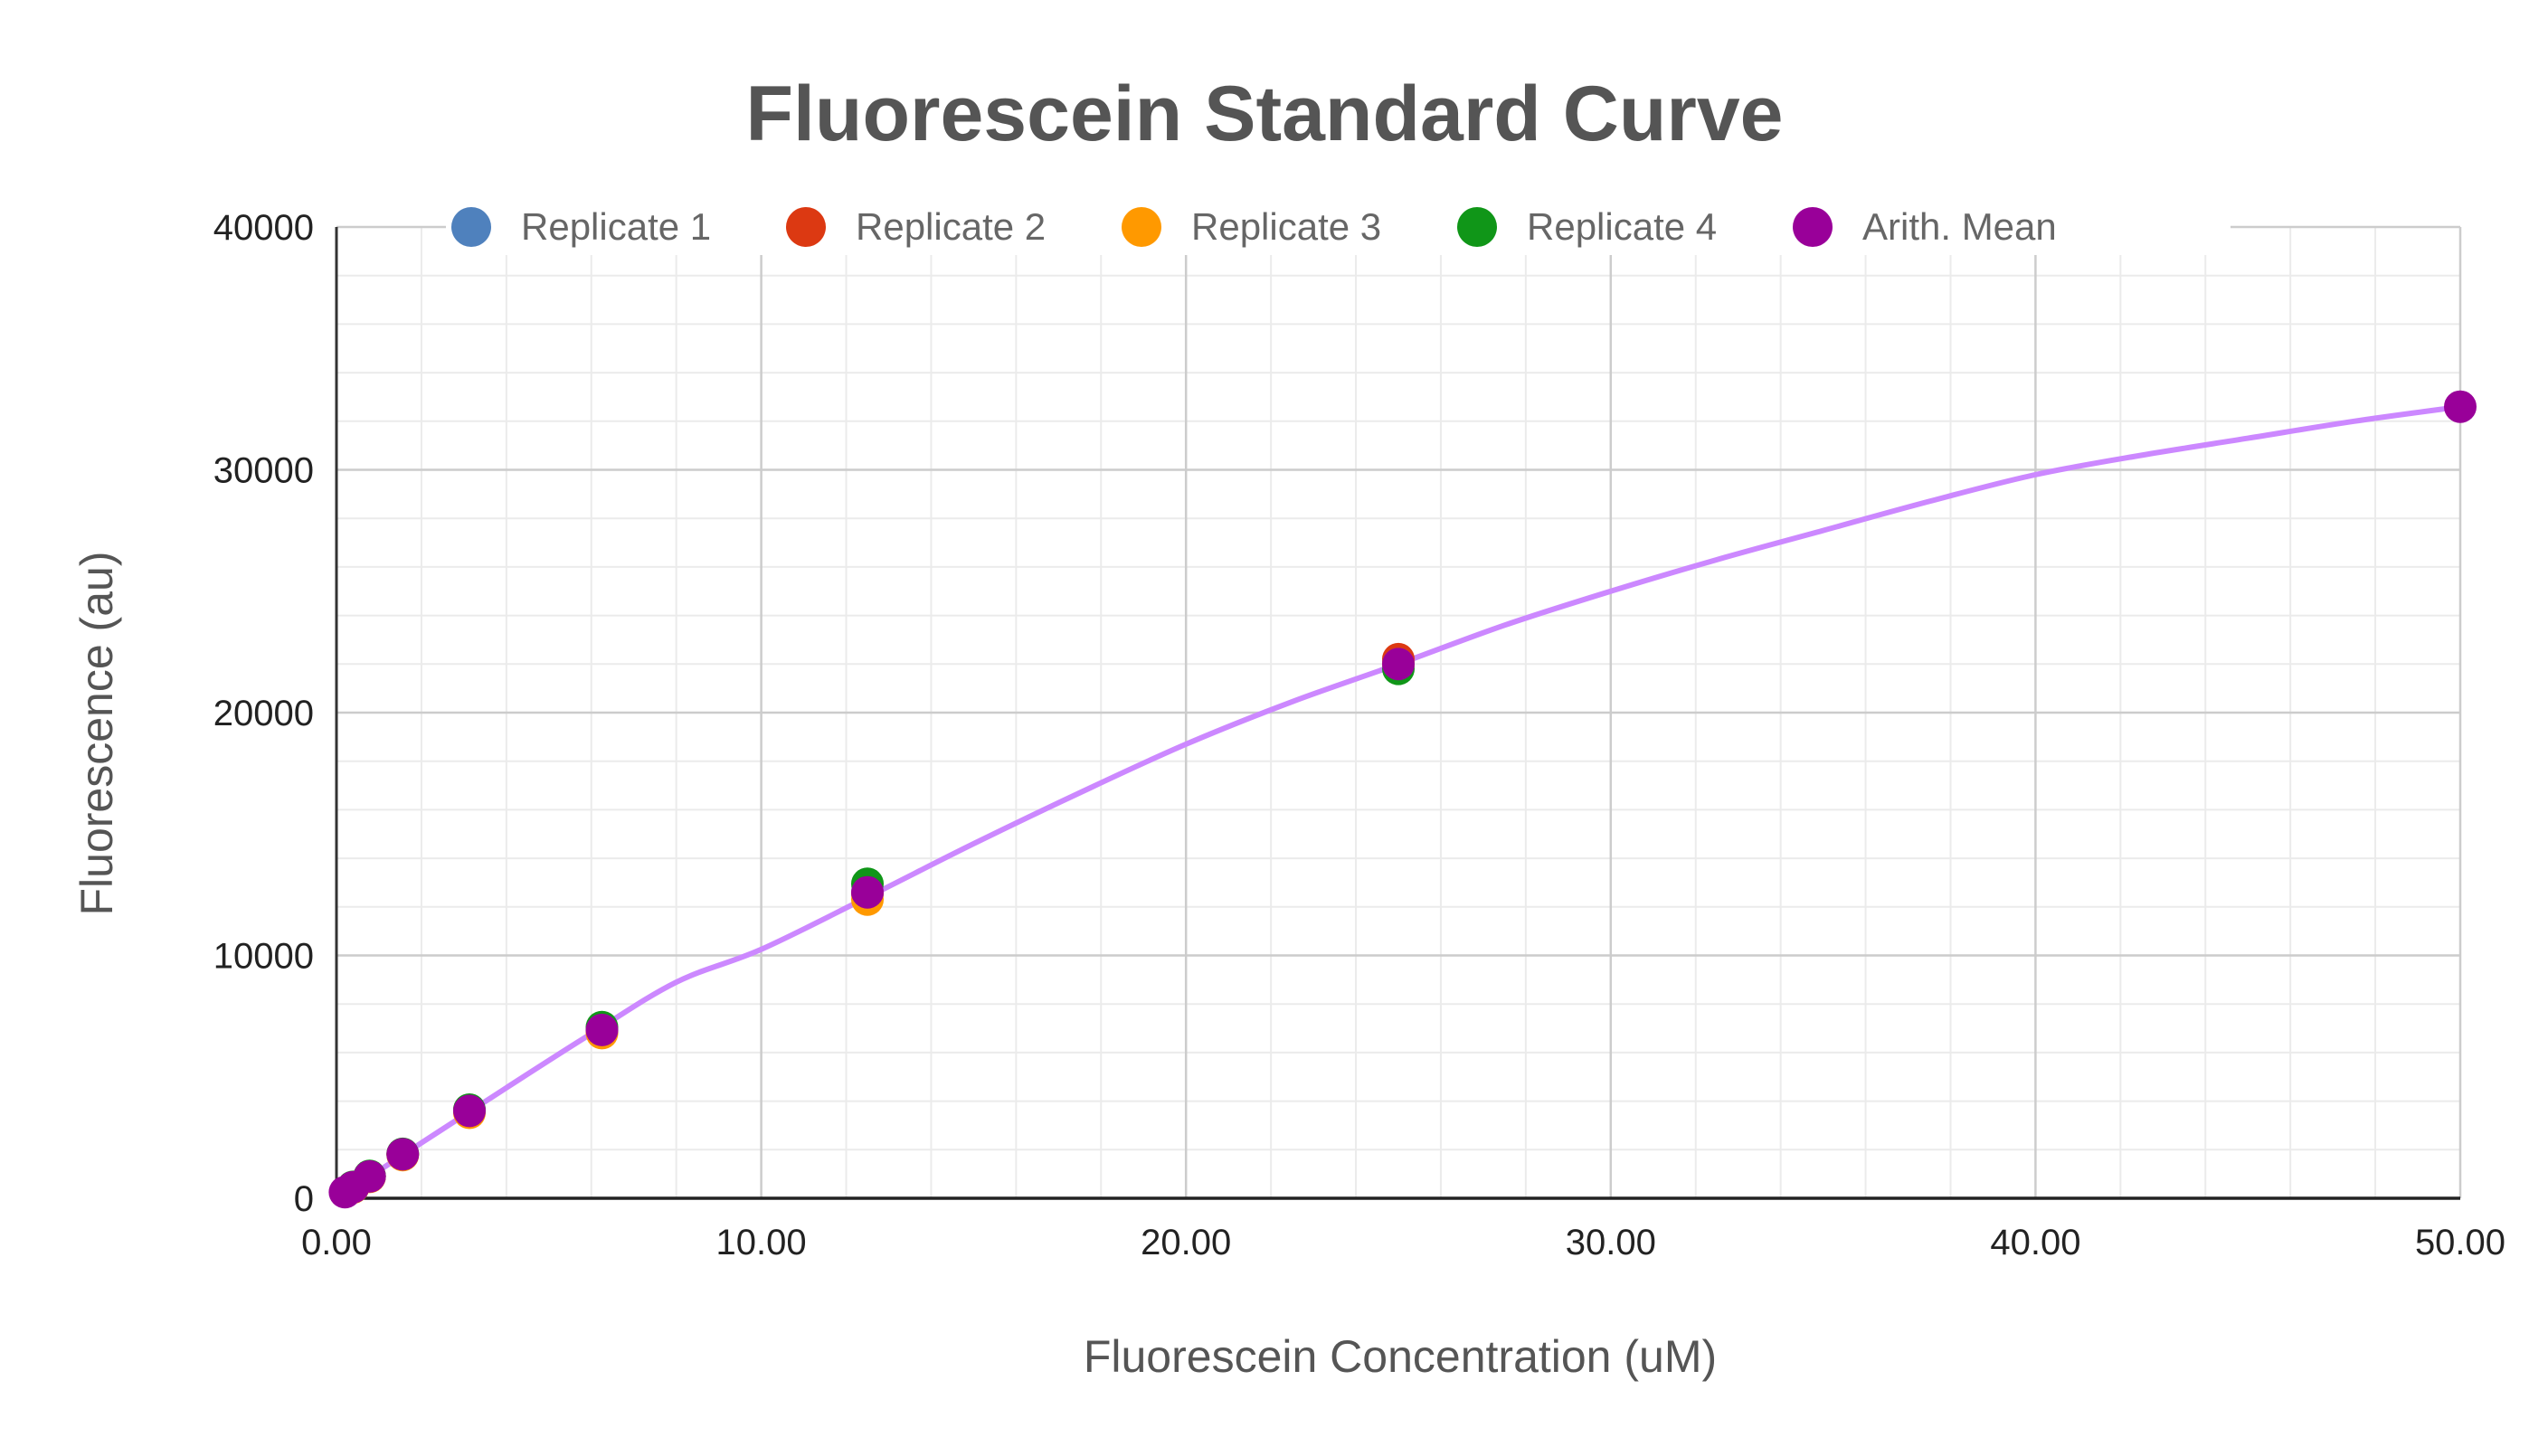 The image size is (2529, 1456). What do you see at coordinates (616, 226) in the screenshot?
I see `legend-label: Replicate 1` at bounding box center [616, 226].